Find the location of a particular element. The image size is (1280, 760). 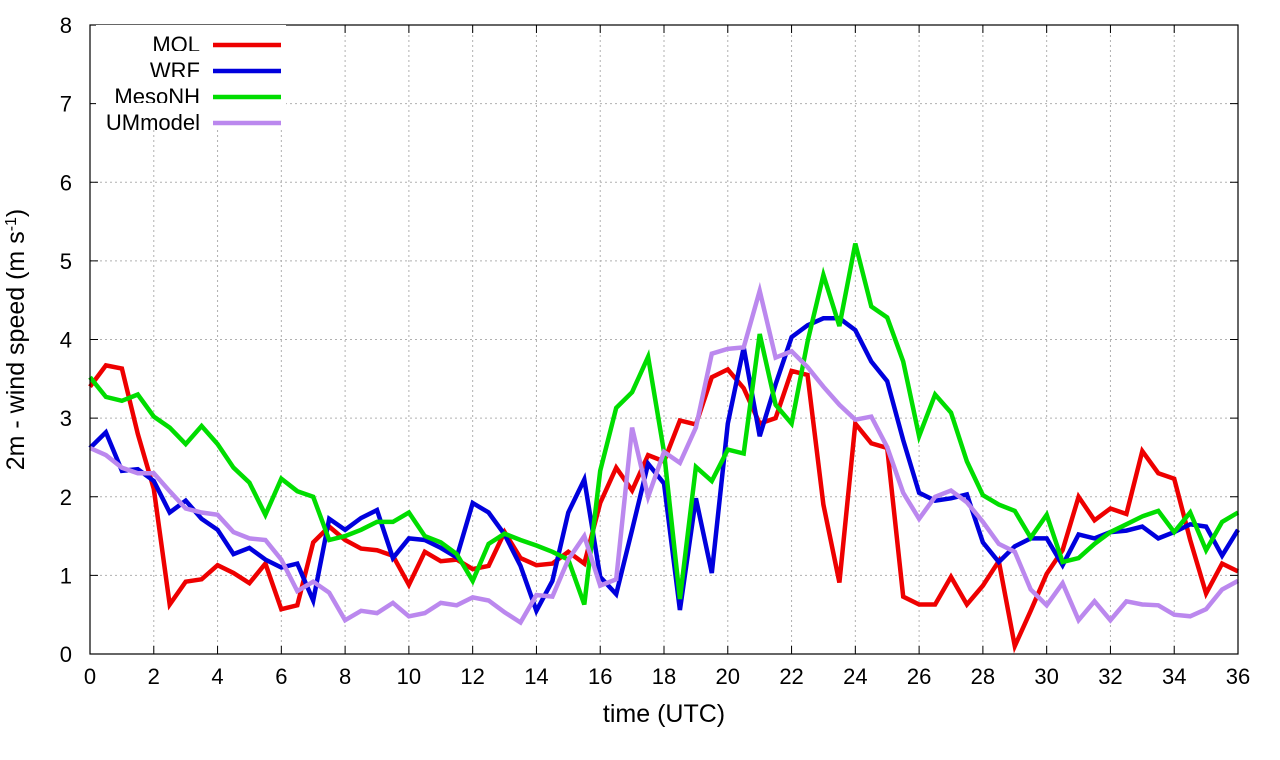

x-tick-label: 8 is located at coordinates (345, 676).